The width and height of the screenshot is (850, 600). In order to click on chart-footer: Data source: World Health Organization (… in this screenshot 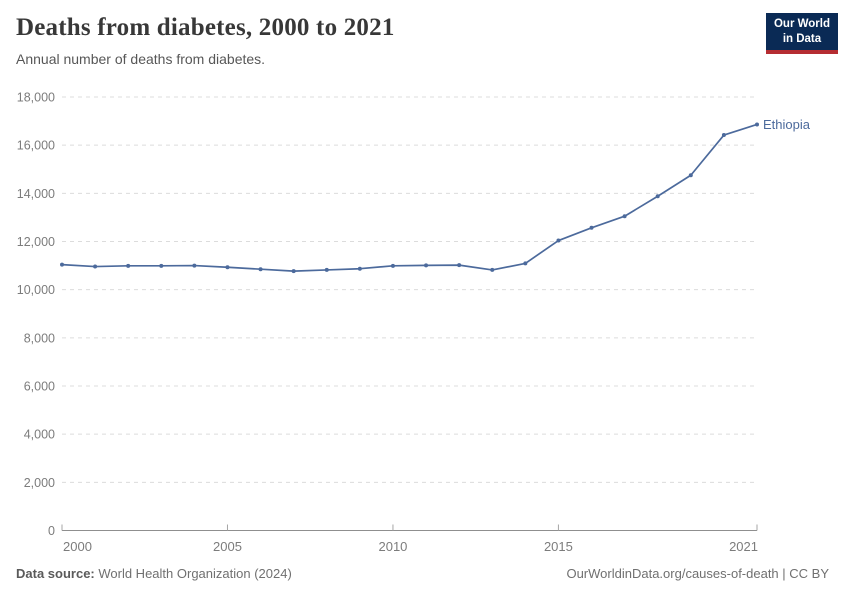, I will do `click(422, 573)`.